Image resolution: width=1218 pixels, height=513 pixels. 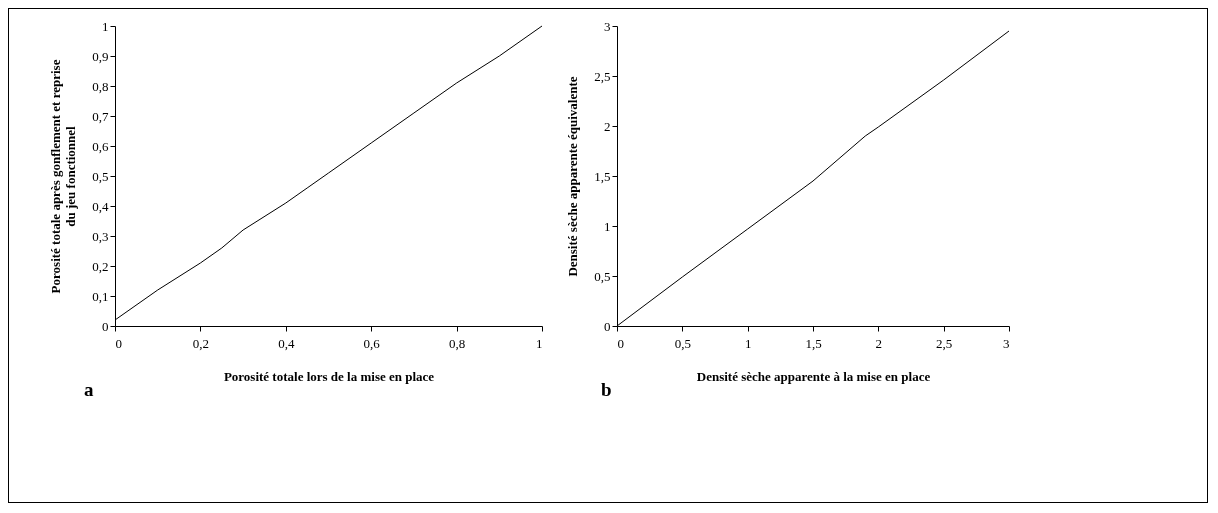 What do you see at coordinates (100, 236) in the screenshot?
I see `y-tick-label: 0,3` at bounding box center [100, 236].